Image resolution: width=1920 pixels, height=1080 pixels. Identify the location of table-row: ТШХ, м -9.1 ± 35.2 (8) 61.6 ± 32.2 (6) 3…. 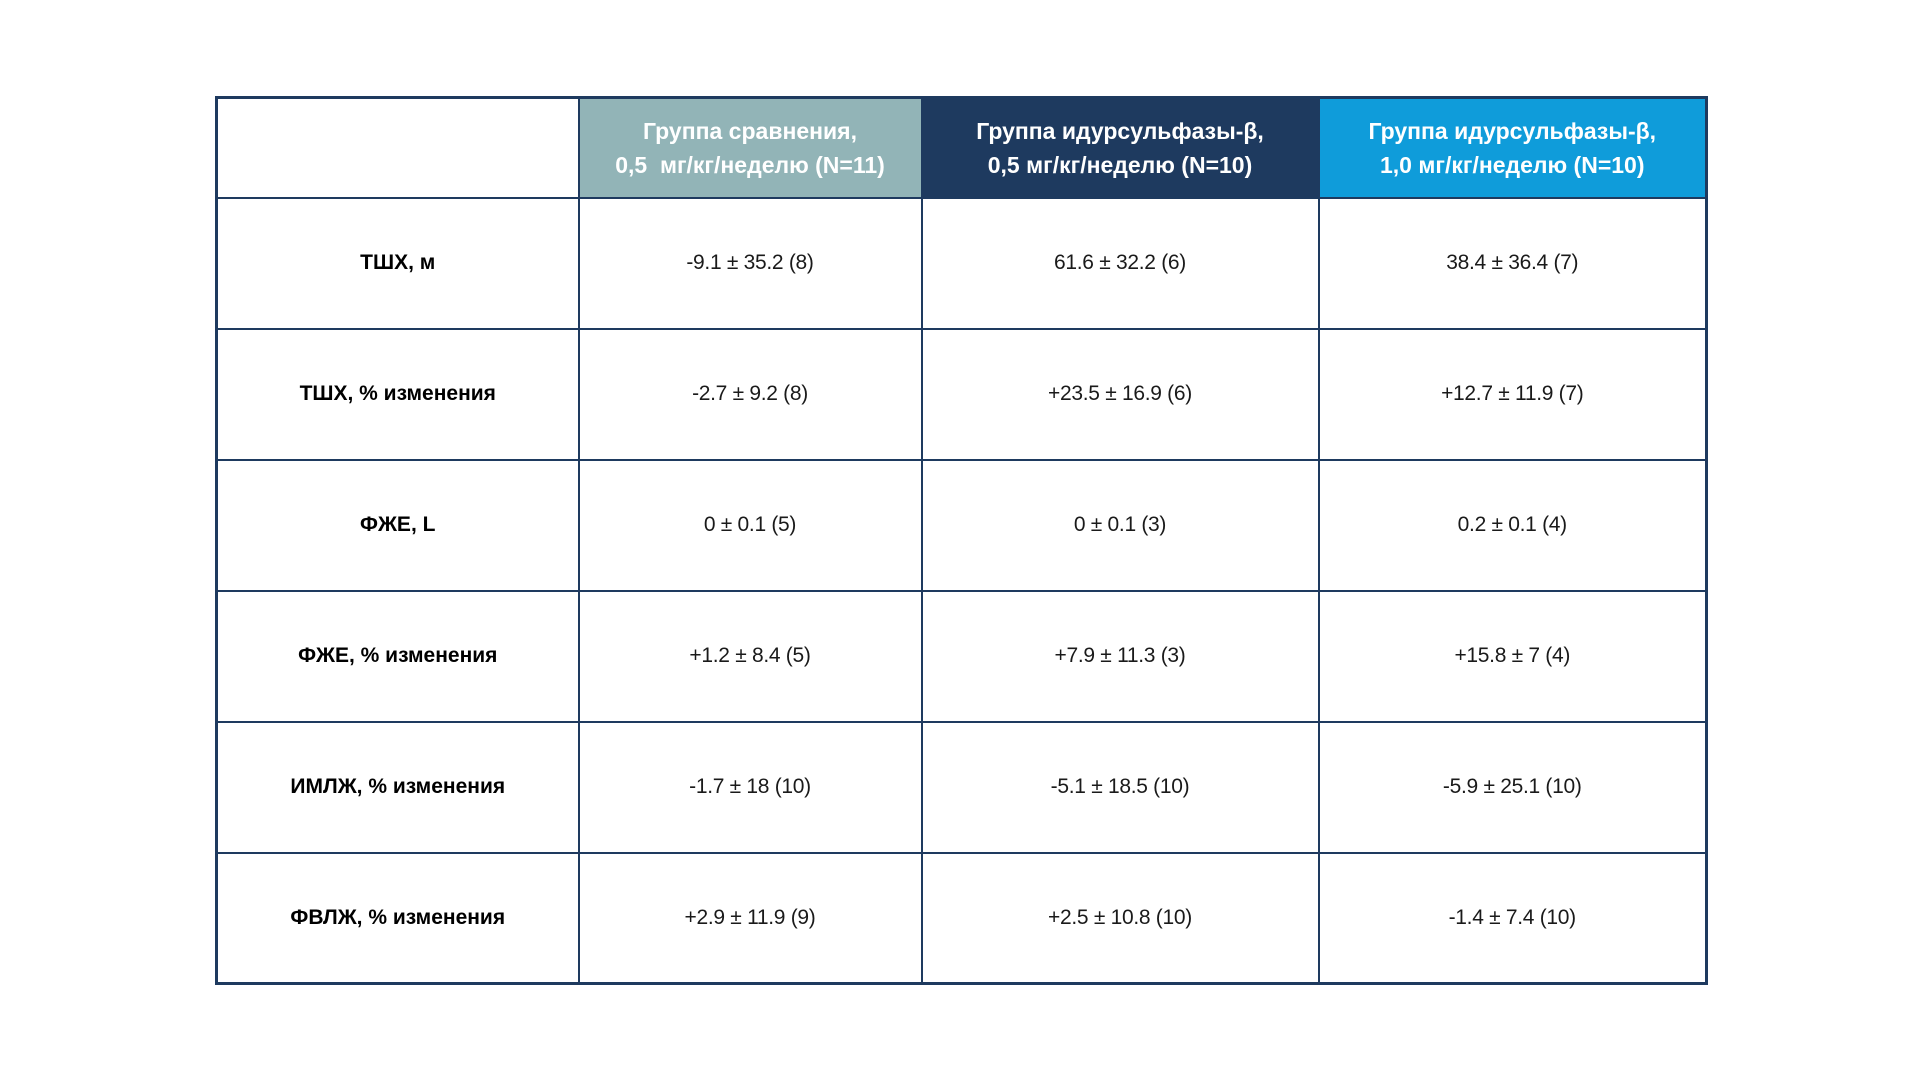
(961, 263).